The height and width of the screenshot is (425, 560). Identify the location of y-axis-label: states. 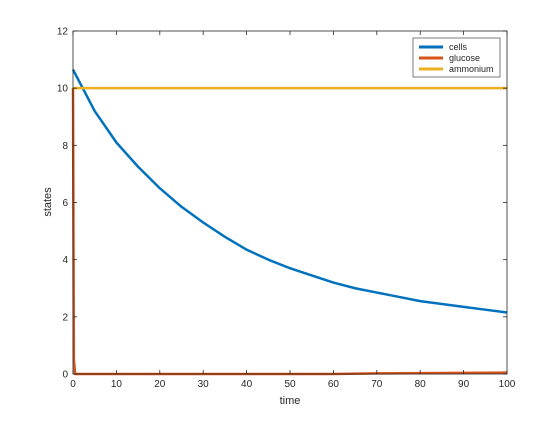
(48, 202).